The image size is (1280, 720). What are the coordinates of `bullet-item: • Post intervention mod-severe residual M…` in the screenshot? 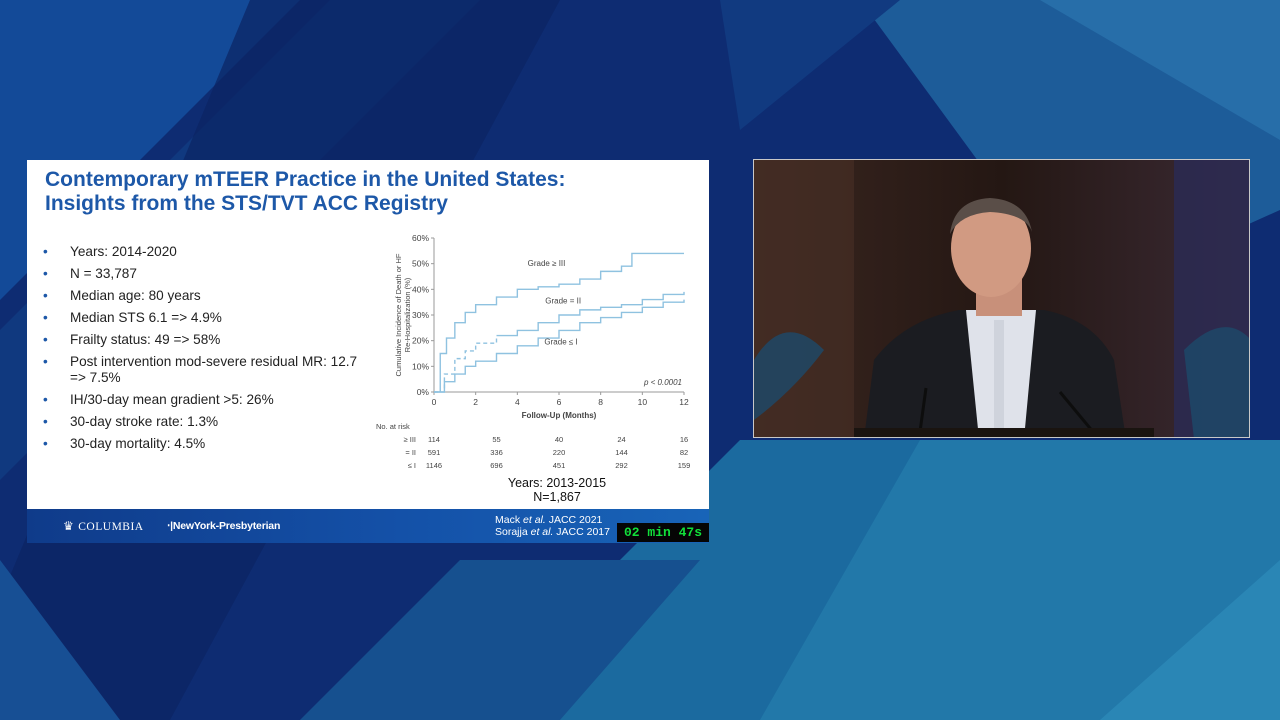 It's located at (208, 370).